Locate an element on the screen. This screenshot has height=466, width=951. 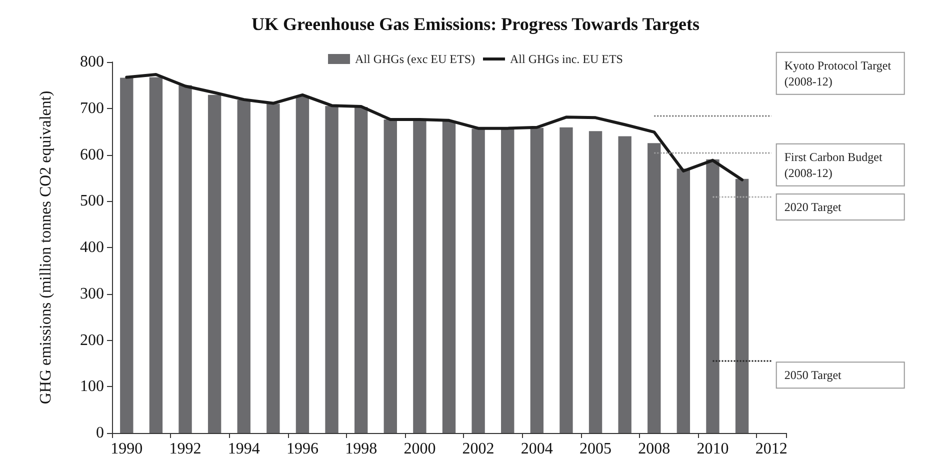
x-tick-label: 2000 is located at coordinates (420, 449).